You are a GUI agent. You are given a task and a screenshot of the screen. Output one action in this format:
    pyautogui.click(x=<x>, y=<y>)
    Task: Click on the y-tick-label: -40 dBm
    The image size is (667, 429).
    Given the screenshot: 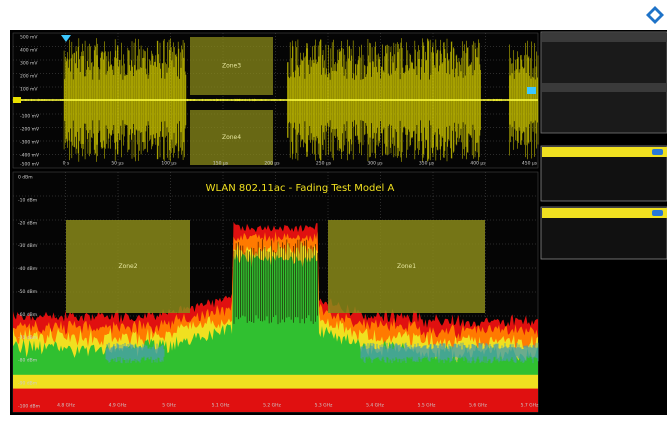 What is the action you would take?
    pyautogui.click(x=27, y=269)
    